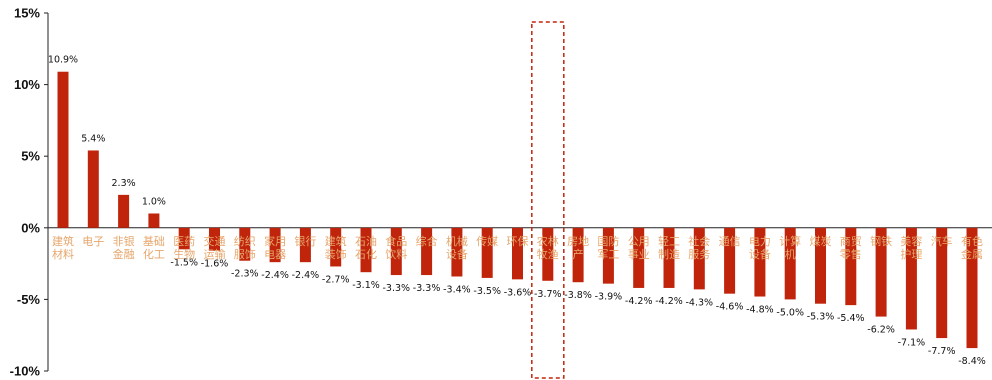 The height and width of the screenshot is (380, 992). What do you see at coordinates (699, 247) in the screenshot?
I see `category-label: 社会服务` at bounding box center [699, 247].